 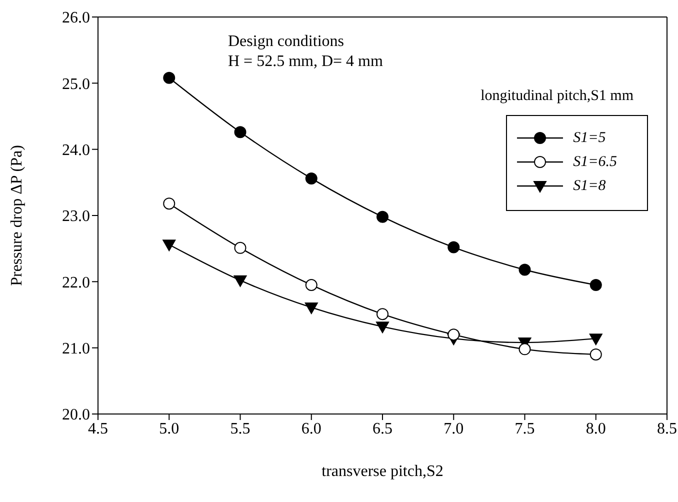 What do you see at coordinates (76, 283) in the screenshot?
I see `y-tick-label: 22.0` at bounding box center [76, 283].